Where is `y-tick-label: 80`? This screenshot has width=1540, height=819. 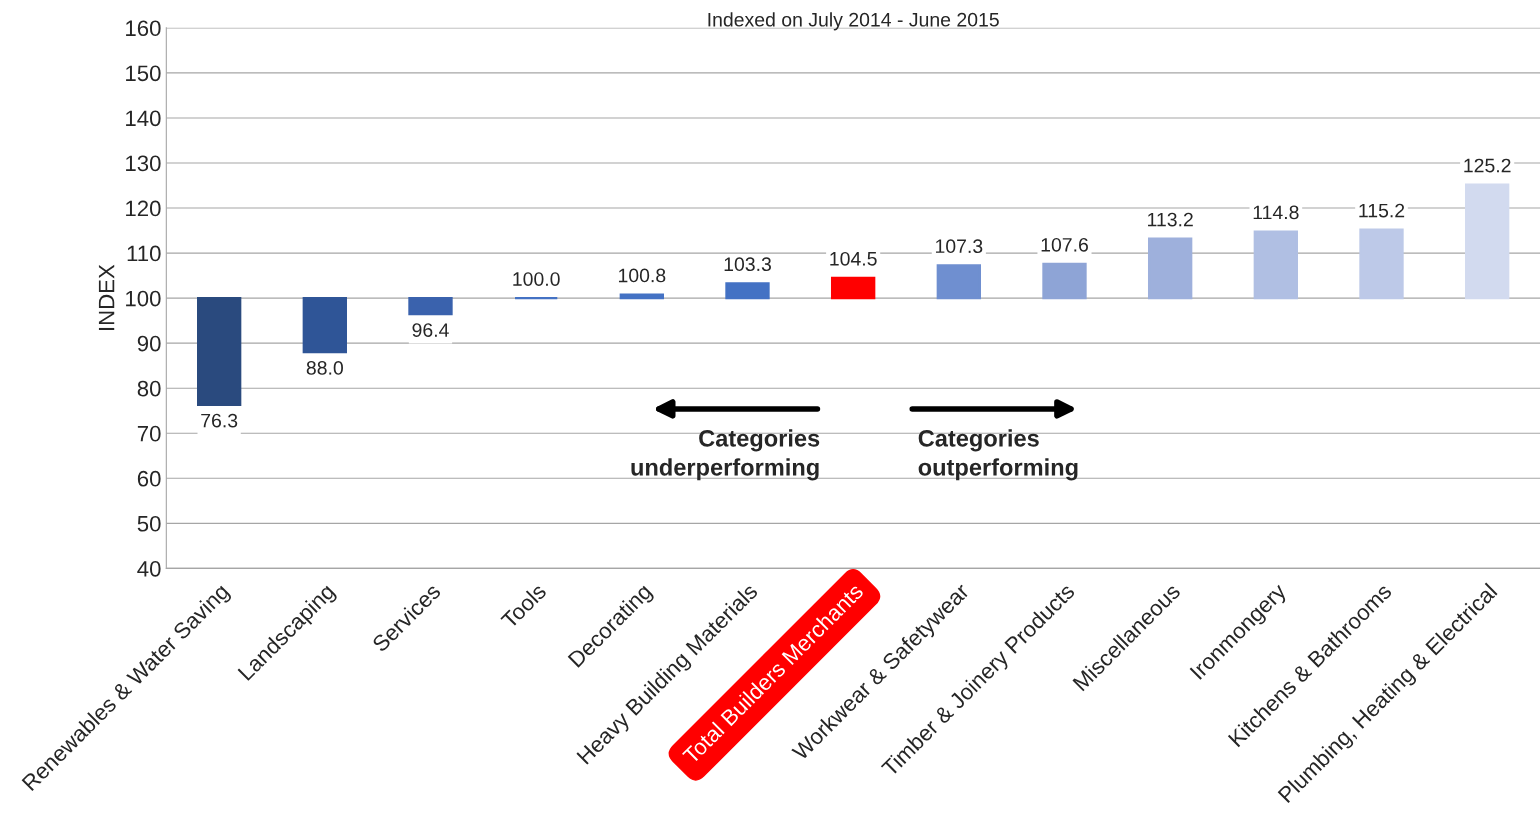
y-tick-label: 80 is located at coordinates (149, 388).